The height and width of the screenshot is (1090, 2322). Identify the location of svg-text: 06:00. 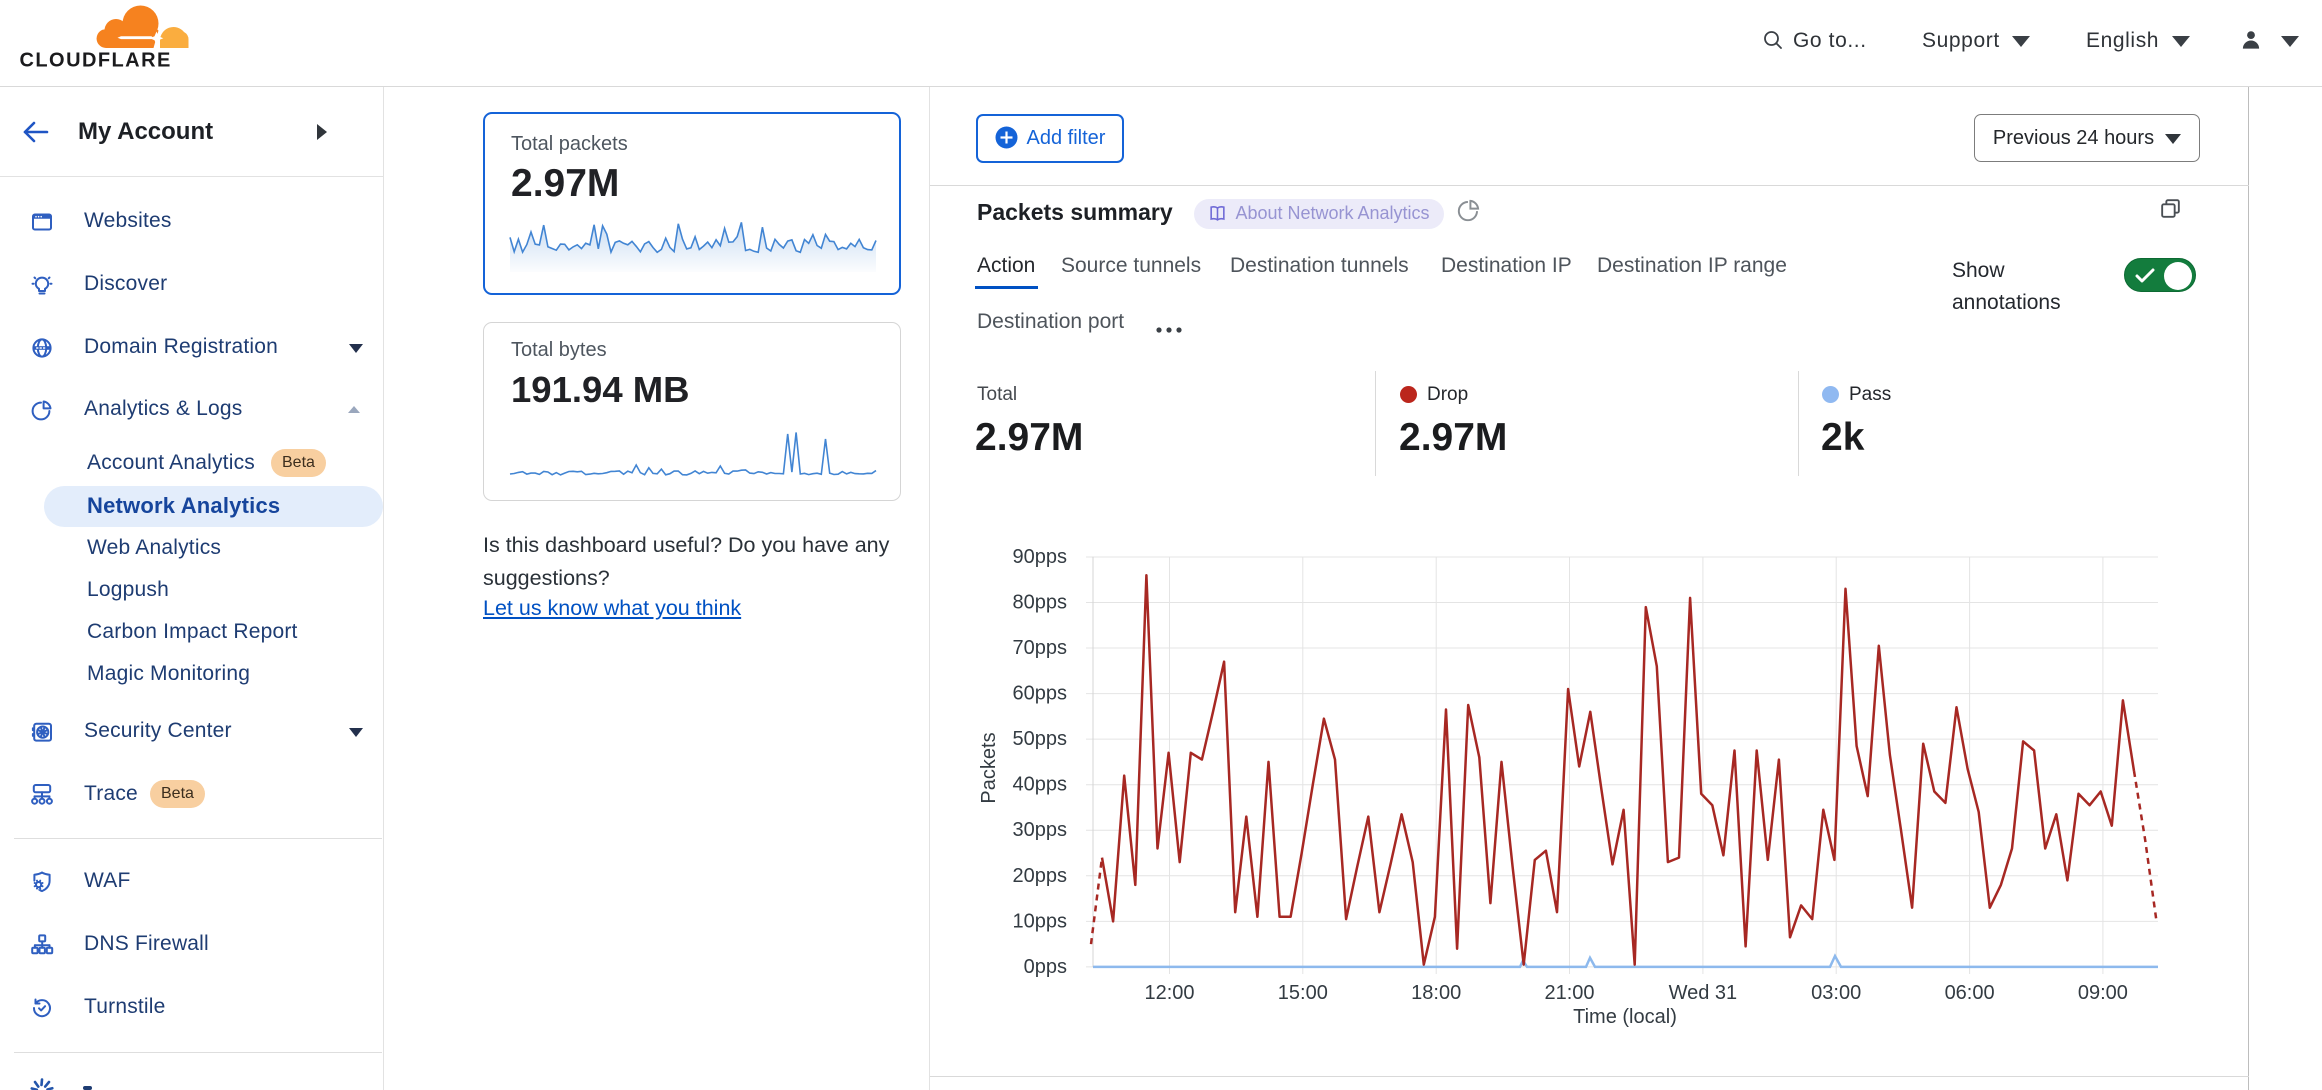
(1970, 993).